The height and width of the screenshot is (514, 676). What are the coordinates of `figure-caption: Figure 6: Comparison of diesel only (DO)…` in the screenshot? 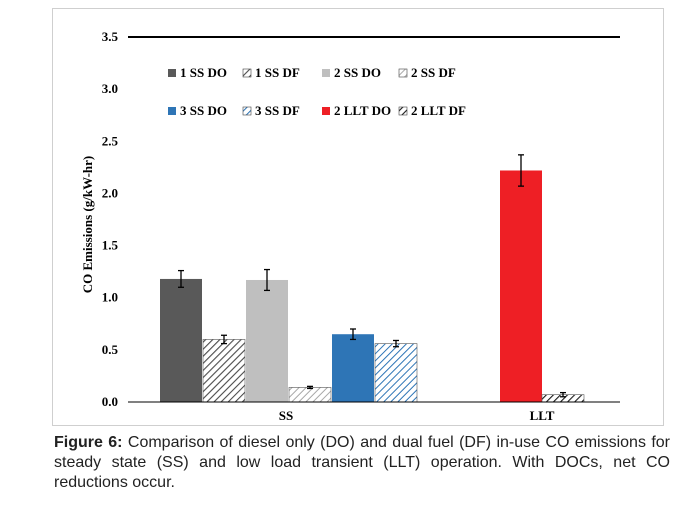 It's located at (362, 463).